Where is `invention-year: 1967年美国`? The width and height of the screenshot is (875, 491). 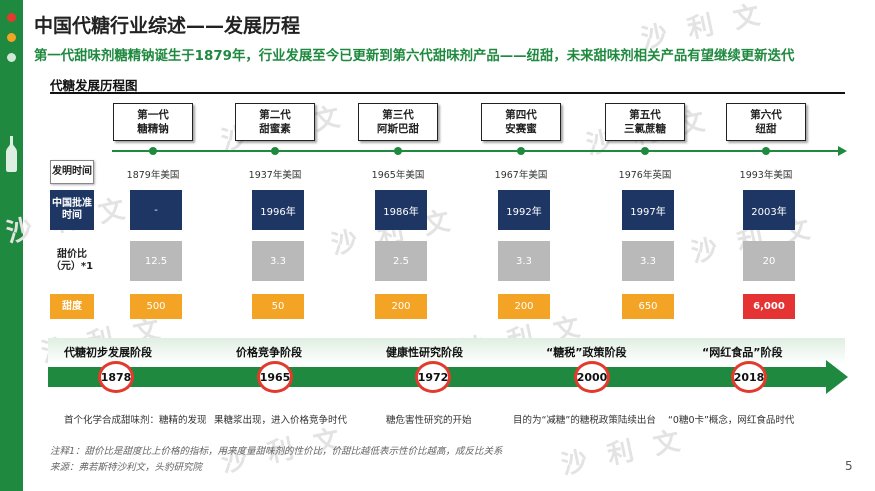 invention-year: 1967年美国 is located at coordinates (521, 175).